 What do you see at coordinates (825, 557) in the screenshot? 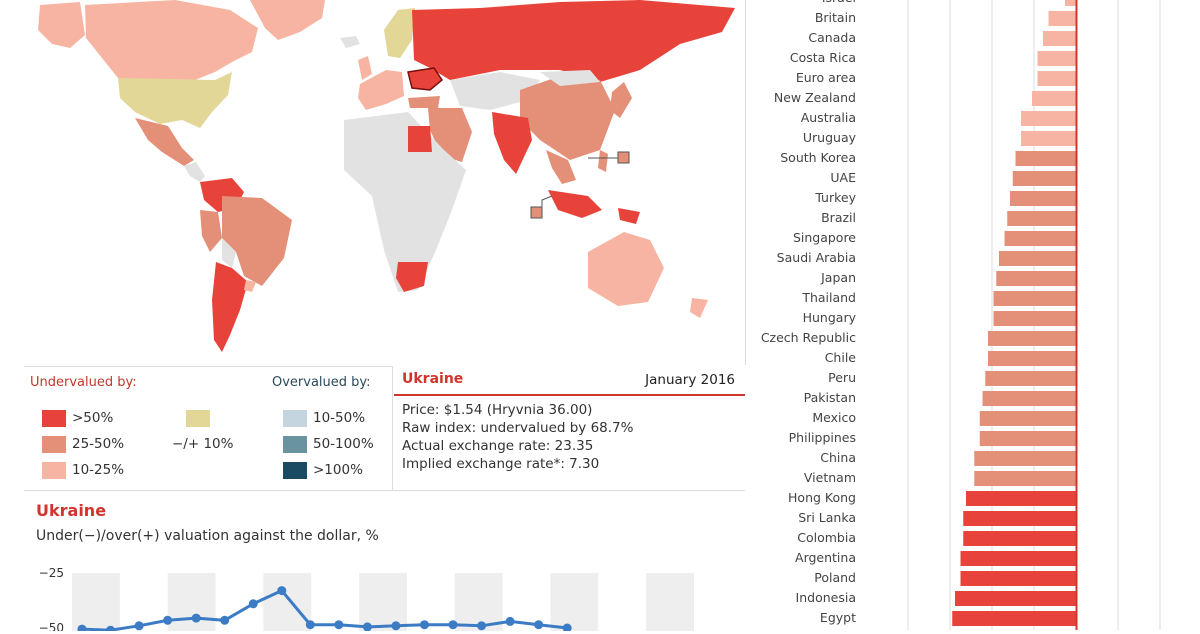
I see `bar-label: Argentina` at bounding box center [825, 557].